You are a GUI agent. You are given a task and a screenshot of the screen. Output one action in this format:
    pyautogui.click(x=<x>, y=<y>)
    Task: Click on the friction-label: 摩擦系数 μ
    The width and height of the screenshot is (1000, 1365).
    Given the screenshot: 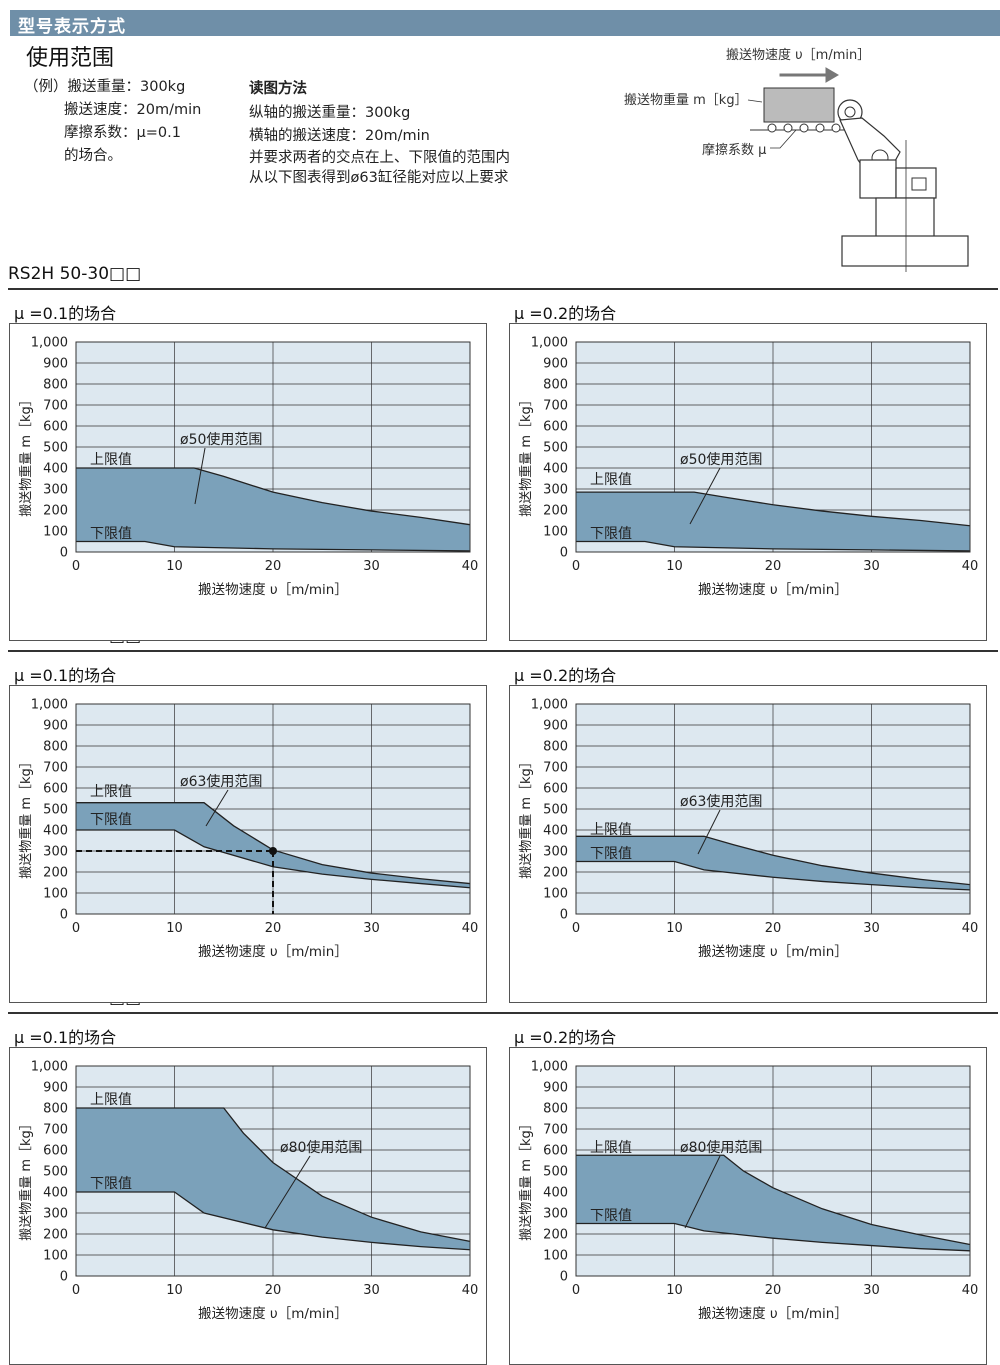 What is the action you would take?
    pyautogui.click(x=734, y=150)
    